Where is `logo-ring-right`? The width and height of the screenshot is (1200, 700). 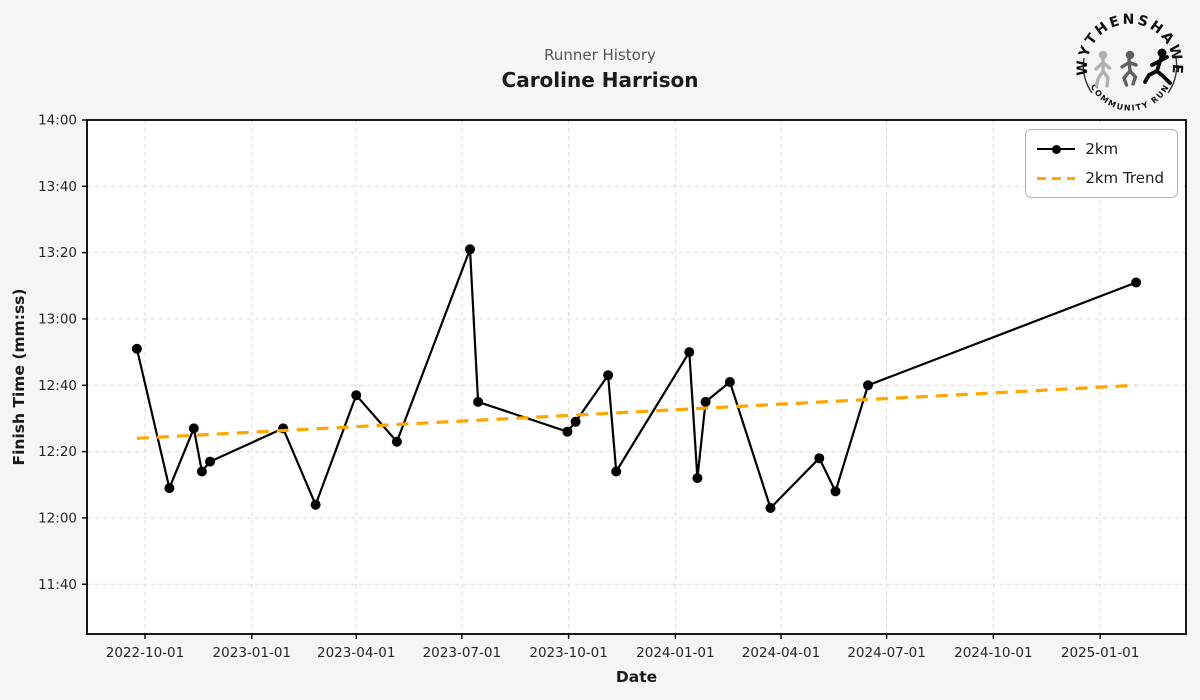 logo-ring-right is located at coordinates (1172, 75).